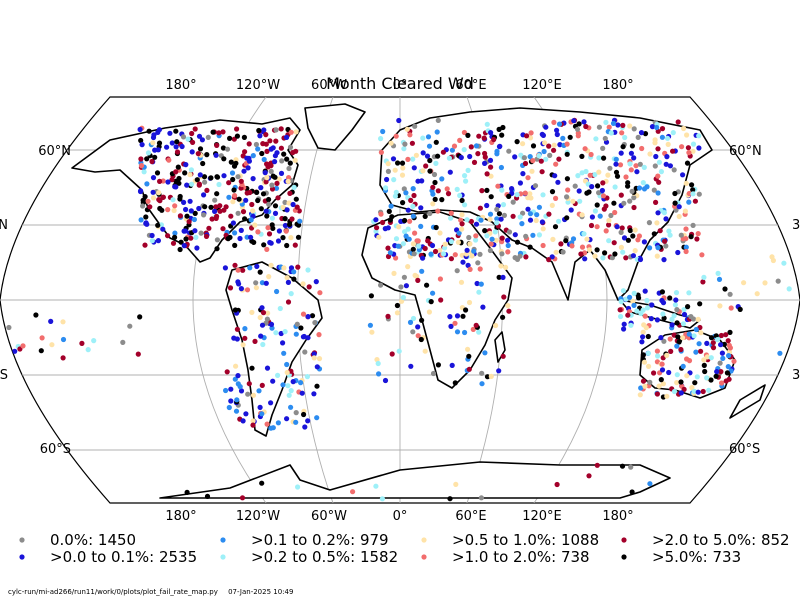 The image size is (800, 600). Describe the element at coordinates (500, 347) in the screenshot. I see `madagascar` at that location.